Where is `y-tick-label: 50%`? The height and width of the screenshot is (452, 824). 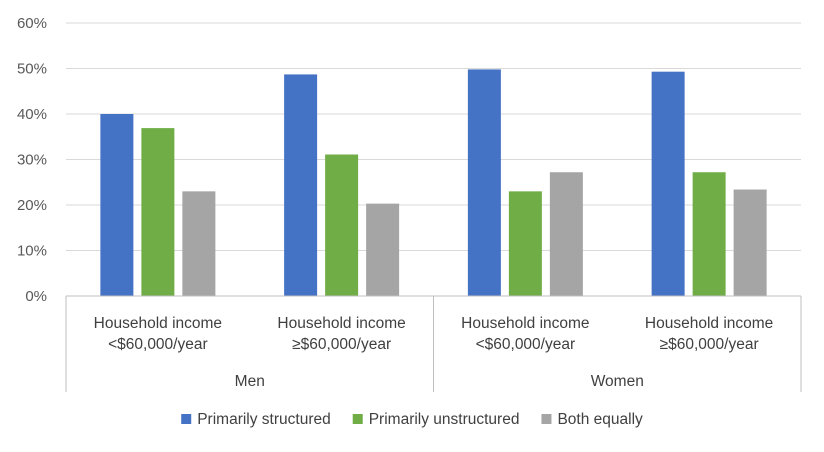 y-tick-label: 50% is located at coordinates (32, 69).